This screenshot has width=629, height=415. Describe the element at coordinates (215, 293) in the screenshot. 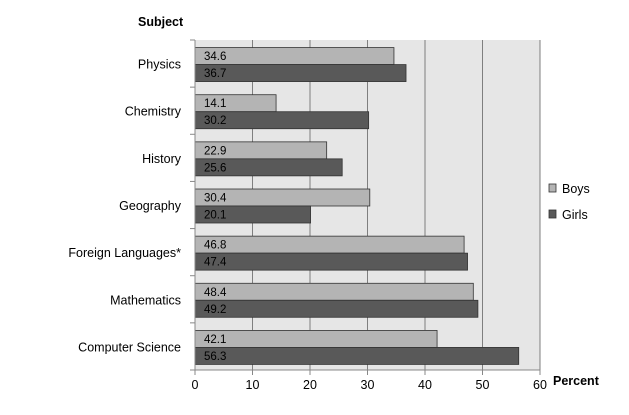

I see `data-label: 48.4` at that location.